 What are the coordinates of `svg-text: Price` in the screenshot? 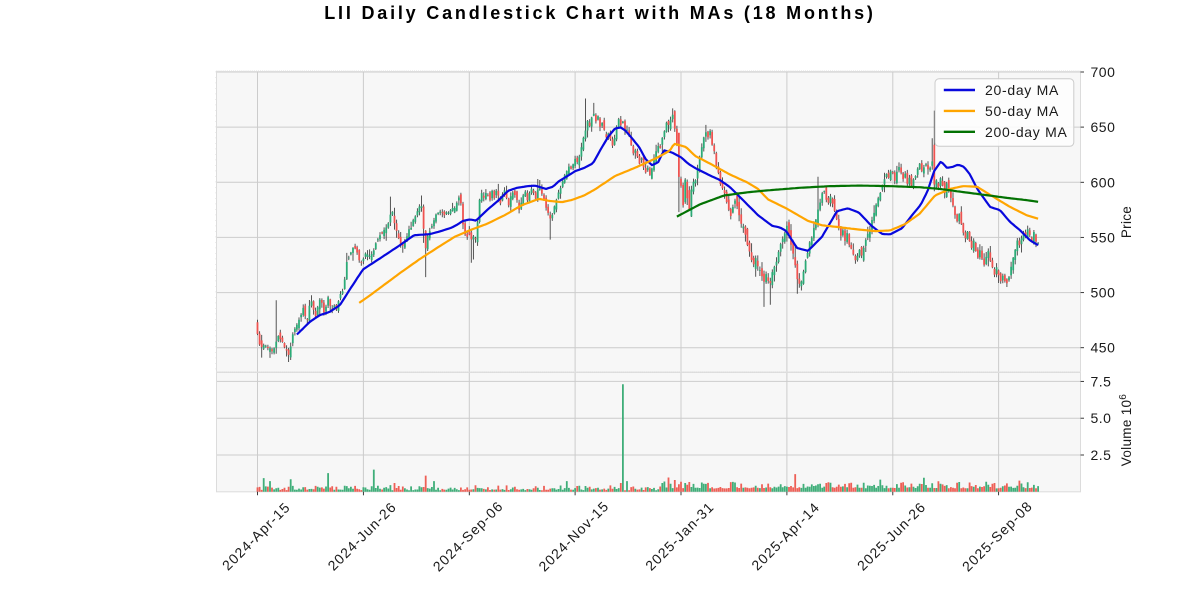 It's located at (1126, 222).